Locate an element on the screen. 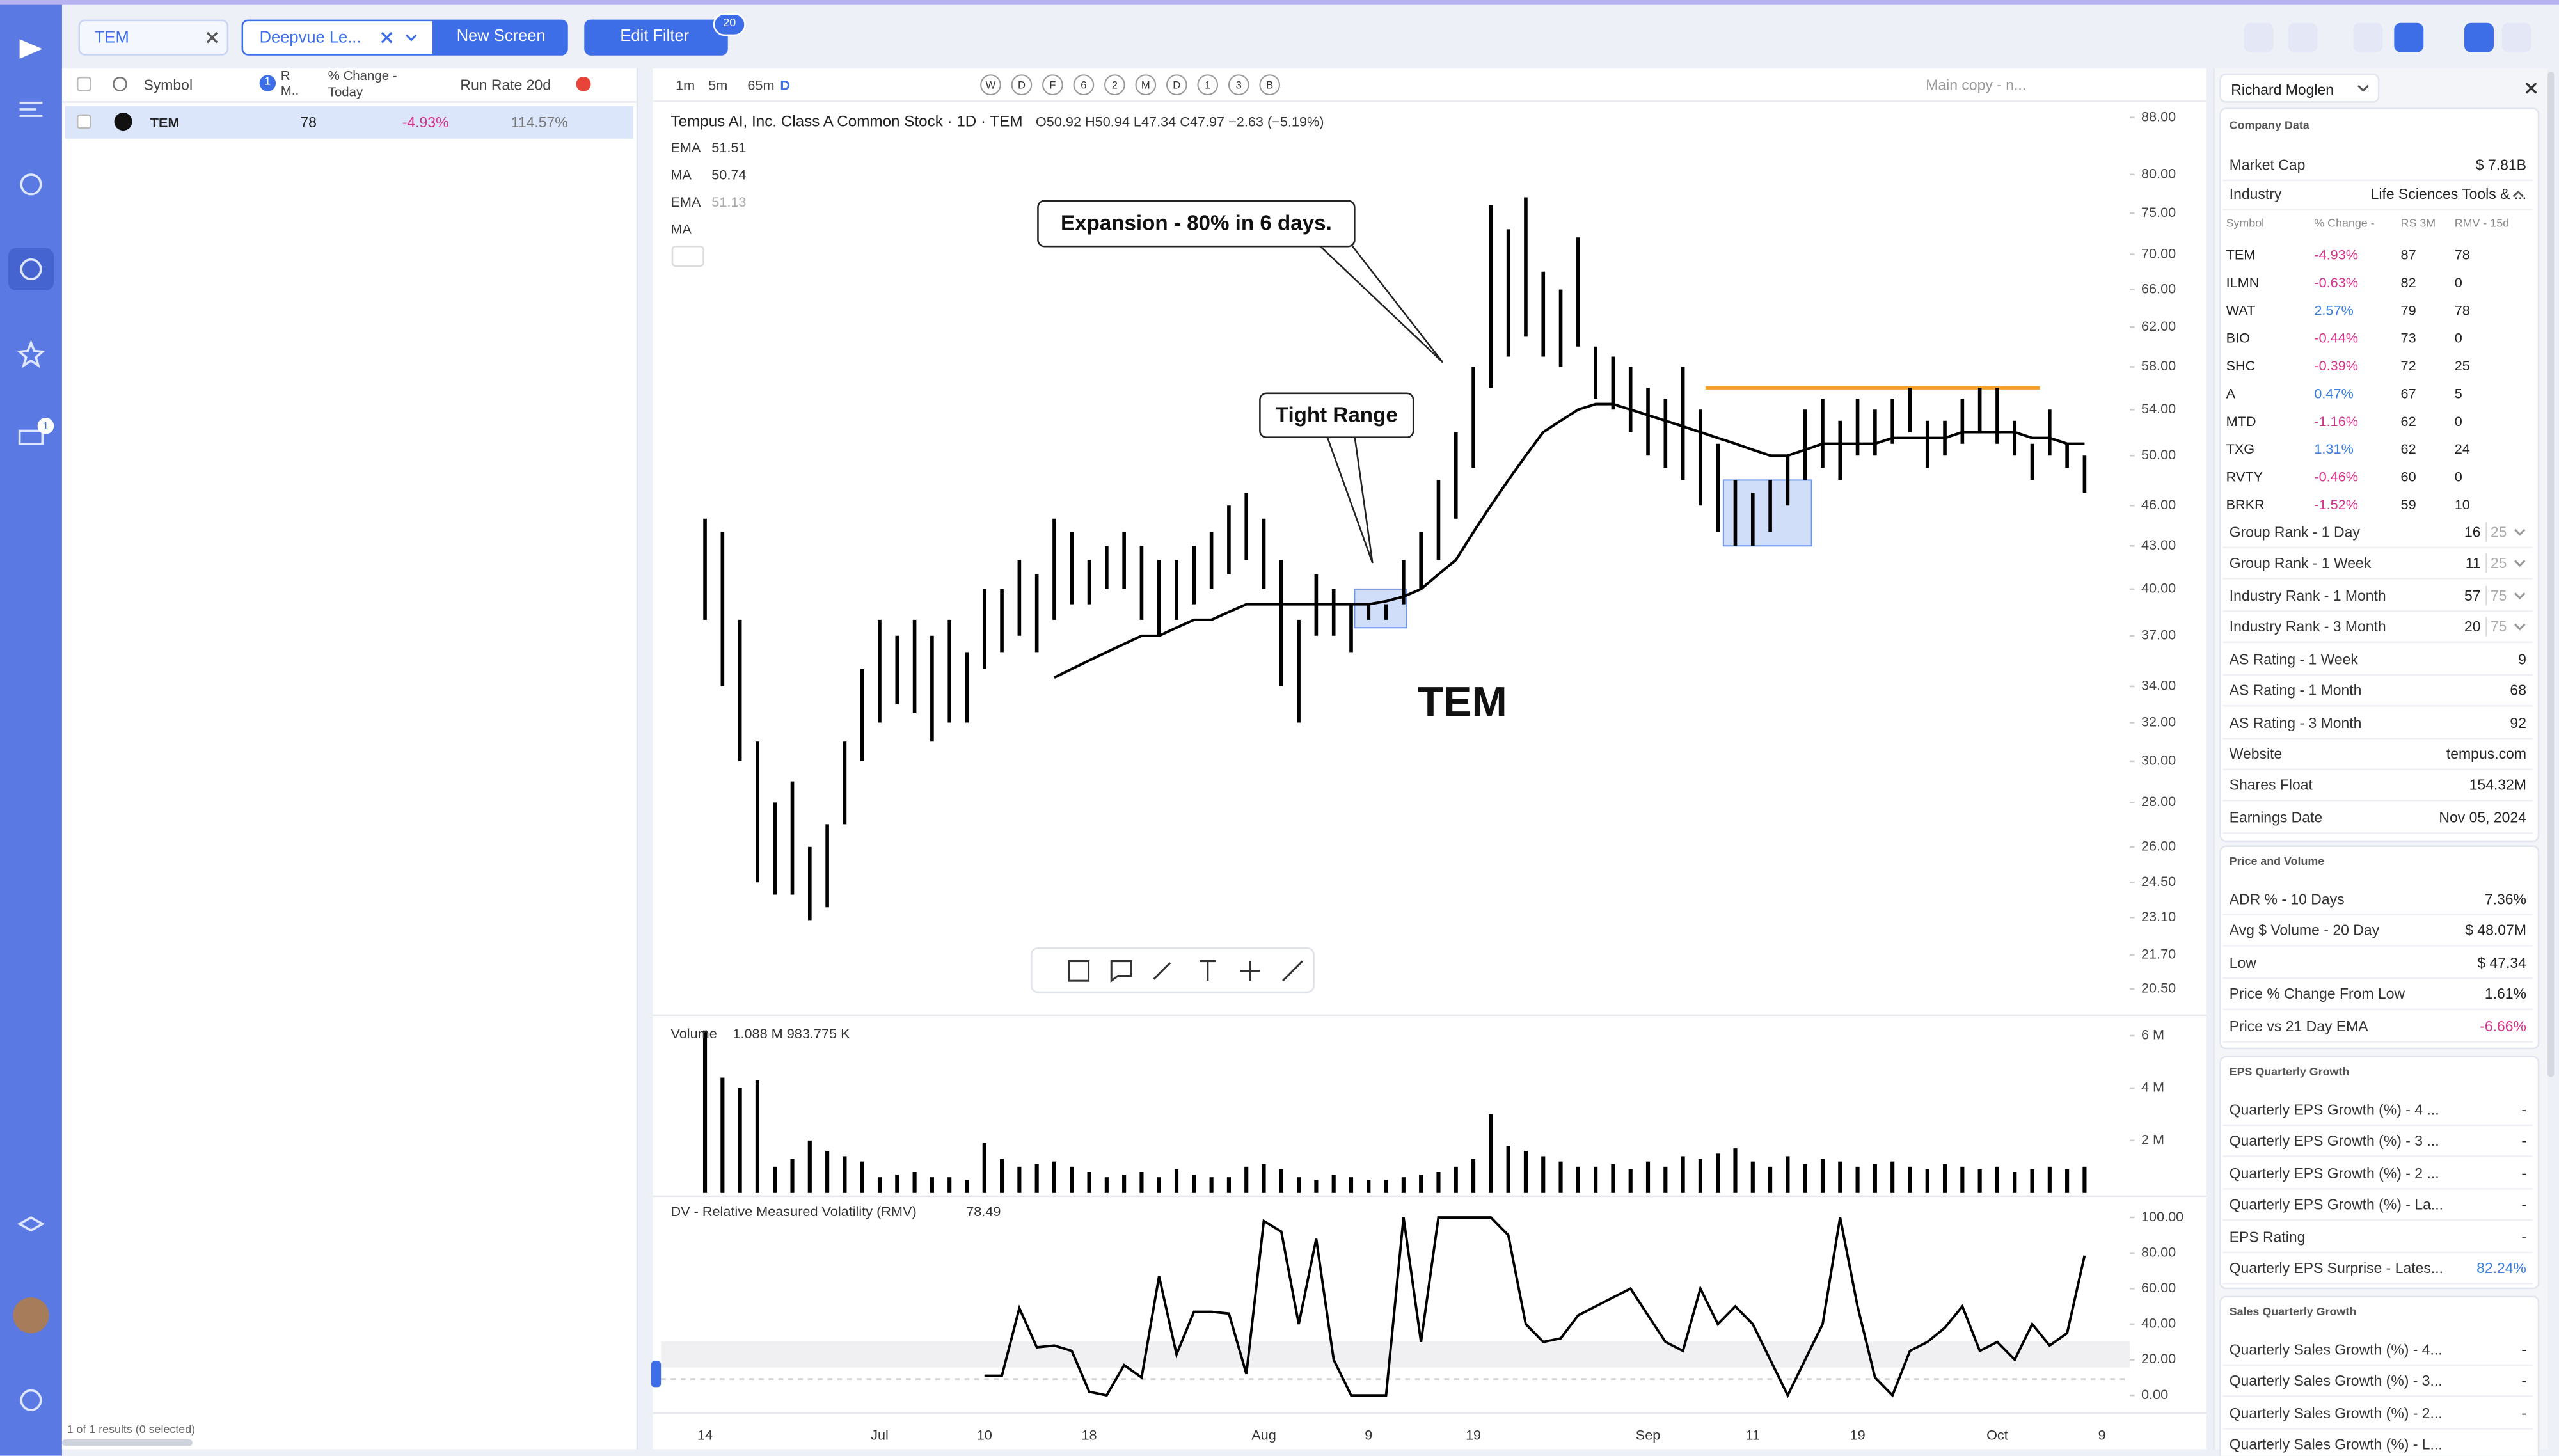  x-tick-label: 14 is located at coordinates (705, 1435).